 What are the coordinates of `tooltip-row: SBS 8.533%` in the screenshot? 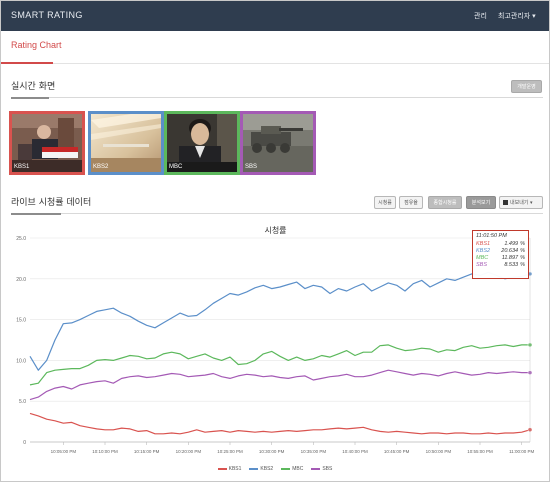 It's located at (500, 265).